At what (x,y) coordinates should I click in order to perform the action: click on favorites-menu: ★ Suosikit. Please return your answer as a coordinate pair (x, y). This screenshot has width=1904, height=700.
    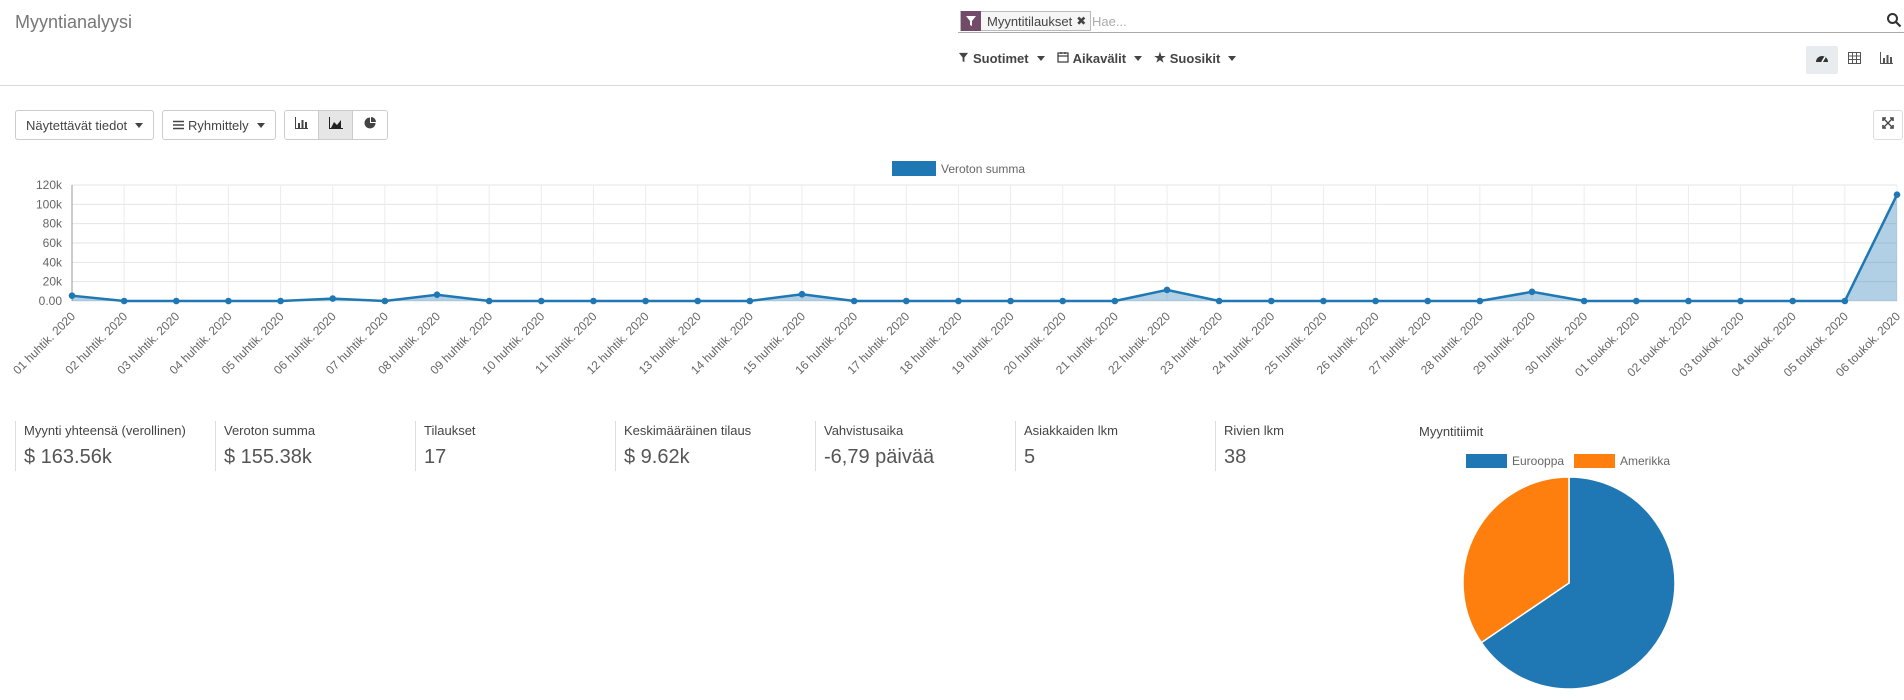
    Looking at the image, I should click on (1195, 58).